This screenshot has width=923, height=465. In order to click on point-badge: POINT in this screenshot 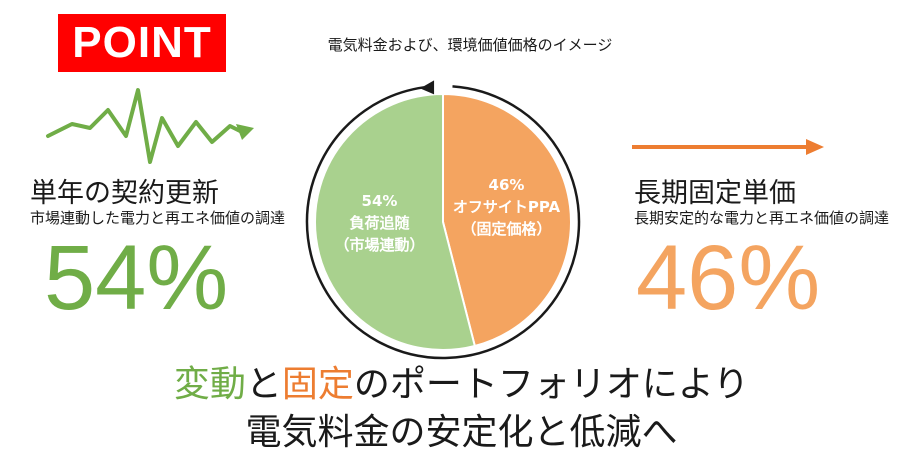, I will do `click(142, 43)`.